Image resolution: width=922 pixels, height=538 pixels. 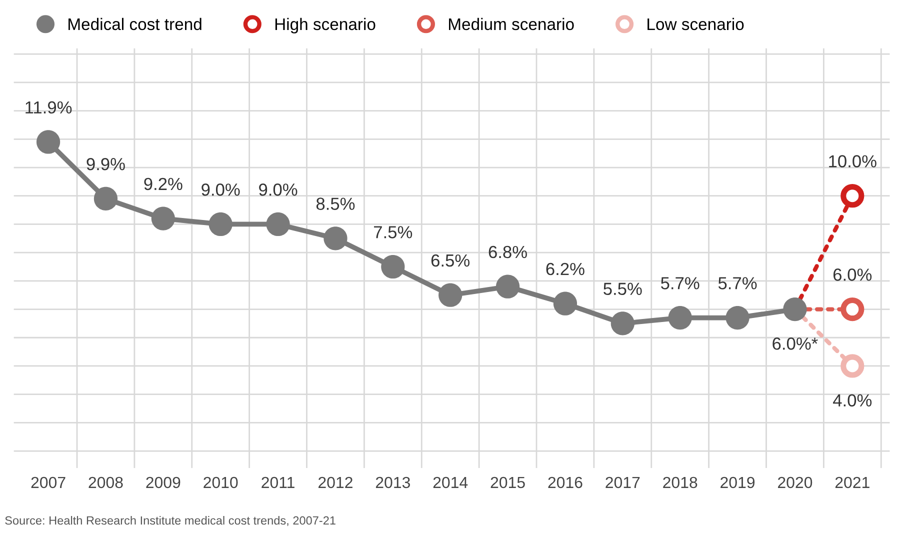 I want to click on x-tick-label: 2008, so click(x=105, y=482).